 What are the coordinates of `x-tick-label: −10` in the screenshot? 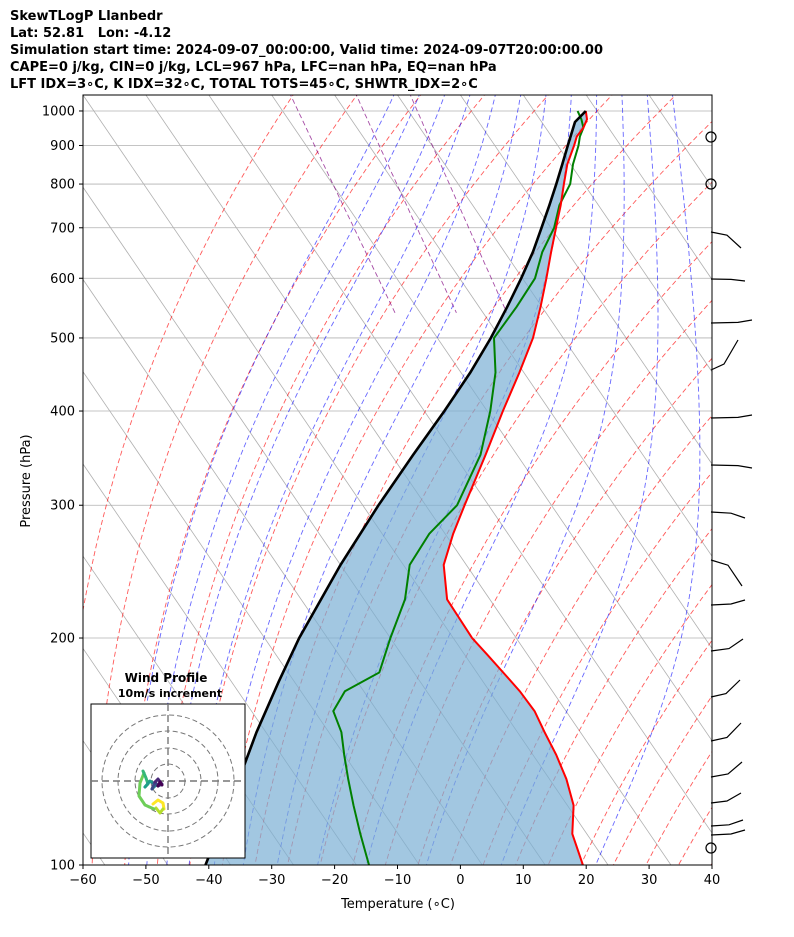 It's located at (397, 880).